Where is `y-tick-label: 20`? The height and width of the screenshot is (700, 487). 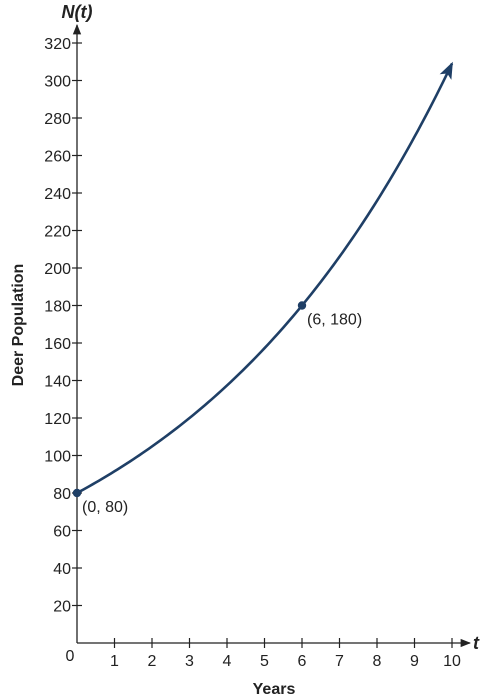 y-tick-label: 20 is located at coordinates (62, 607).